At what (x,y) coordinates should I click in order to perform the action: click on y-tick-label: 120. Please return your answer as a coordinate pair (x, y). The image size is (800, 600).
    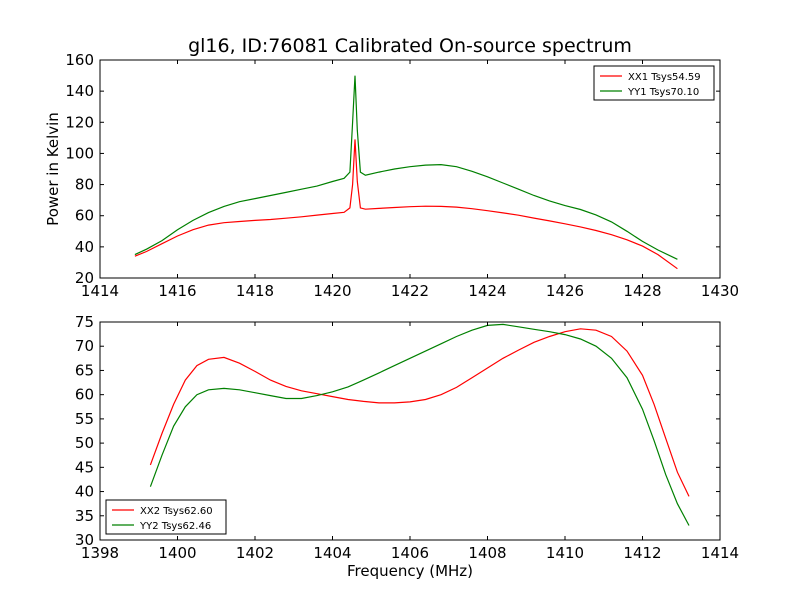
    Looking at the image, I should click on (79, 122).